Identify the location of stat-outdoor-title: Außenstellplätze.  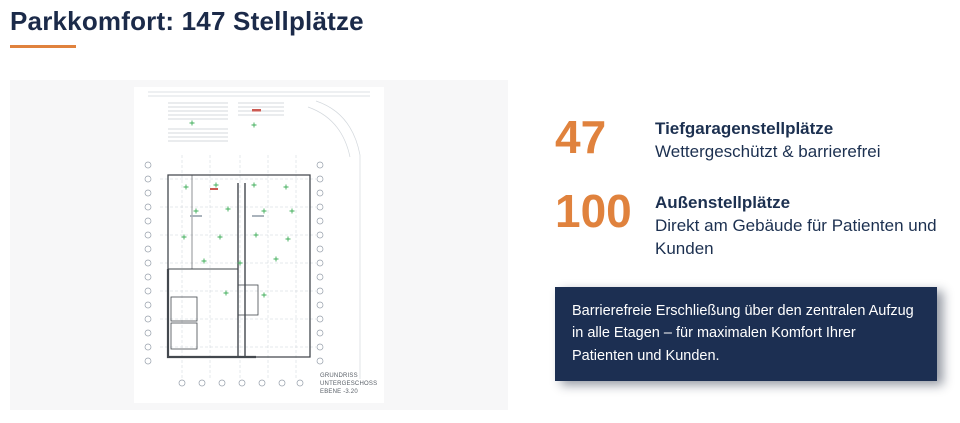
(723, 202).